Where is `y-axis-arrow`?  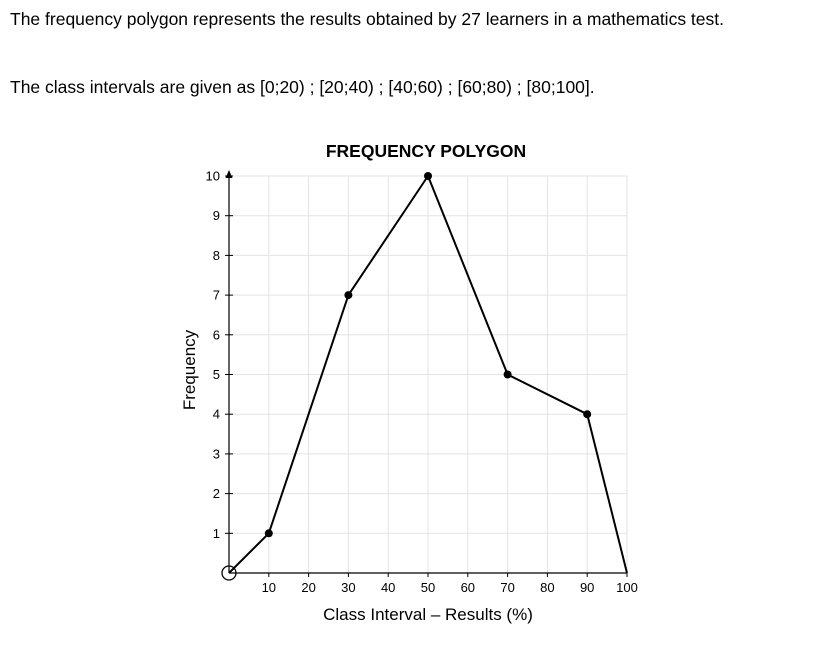
y-axis-arrow is located at coordinates (229, 174).